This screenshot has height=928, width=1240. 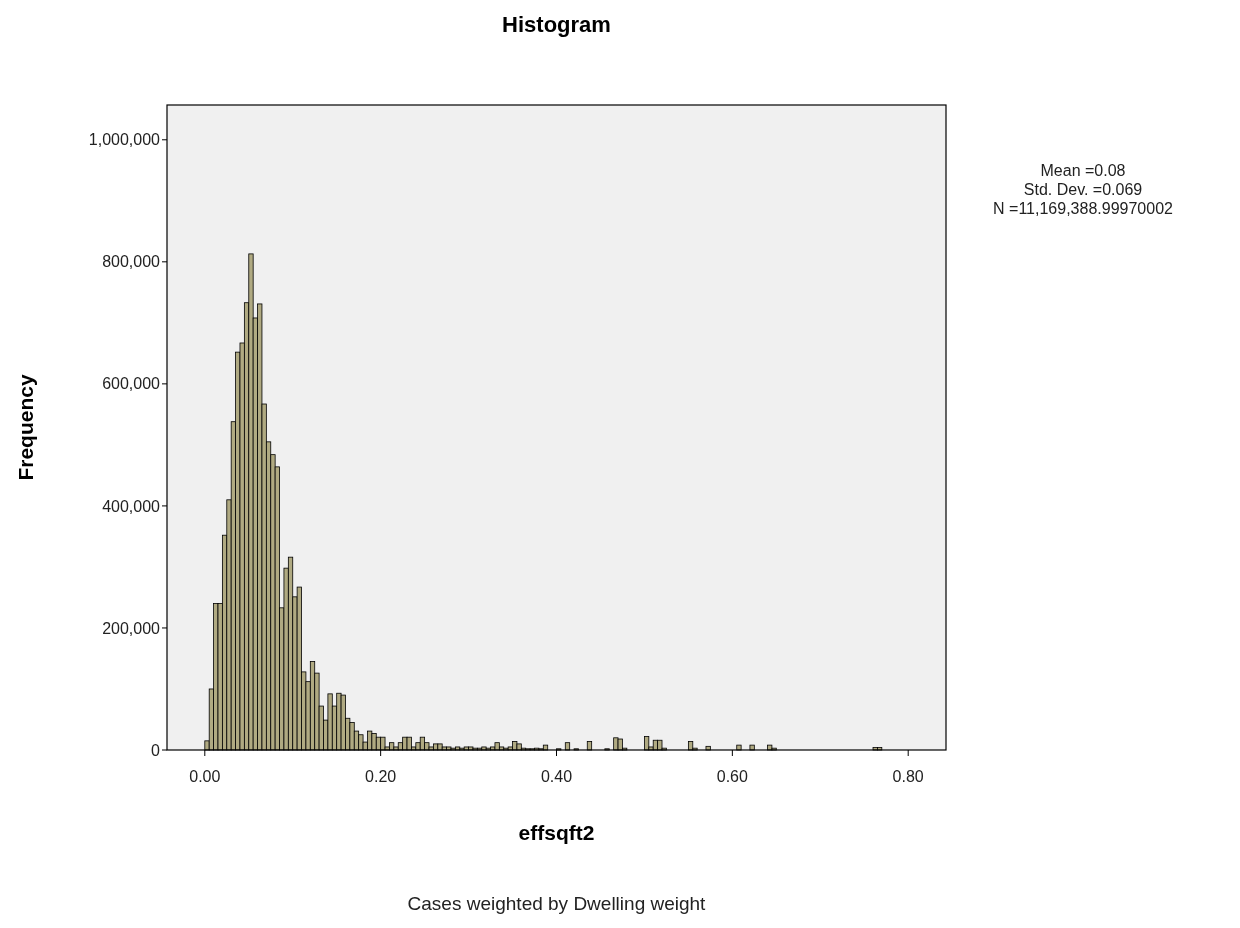 What do you see at coordinates (25, 427) in the screenshot?
I see `y-axis-title: Frequency` at bounding box center [25, 427].